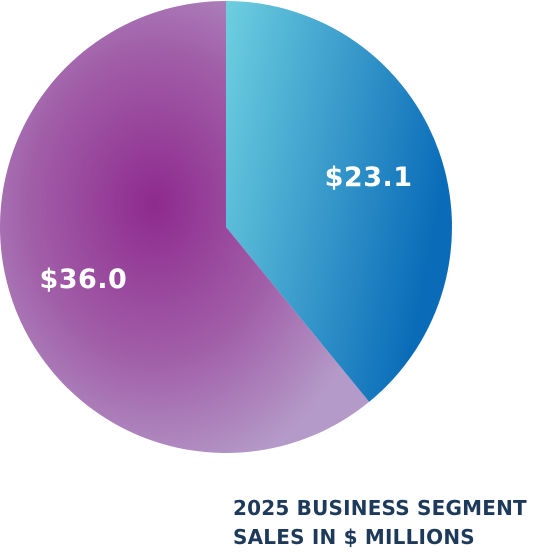 The image size is (546, 554). I want to click on pie-slice-label-segment-2: $36.0, so click(83, 279).